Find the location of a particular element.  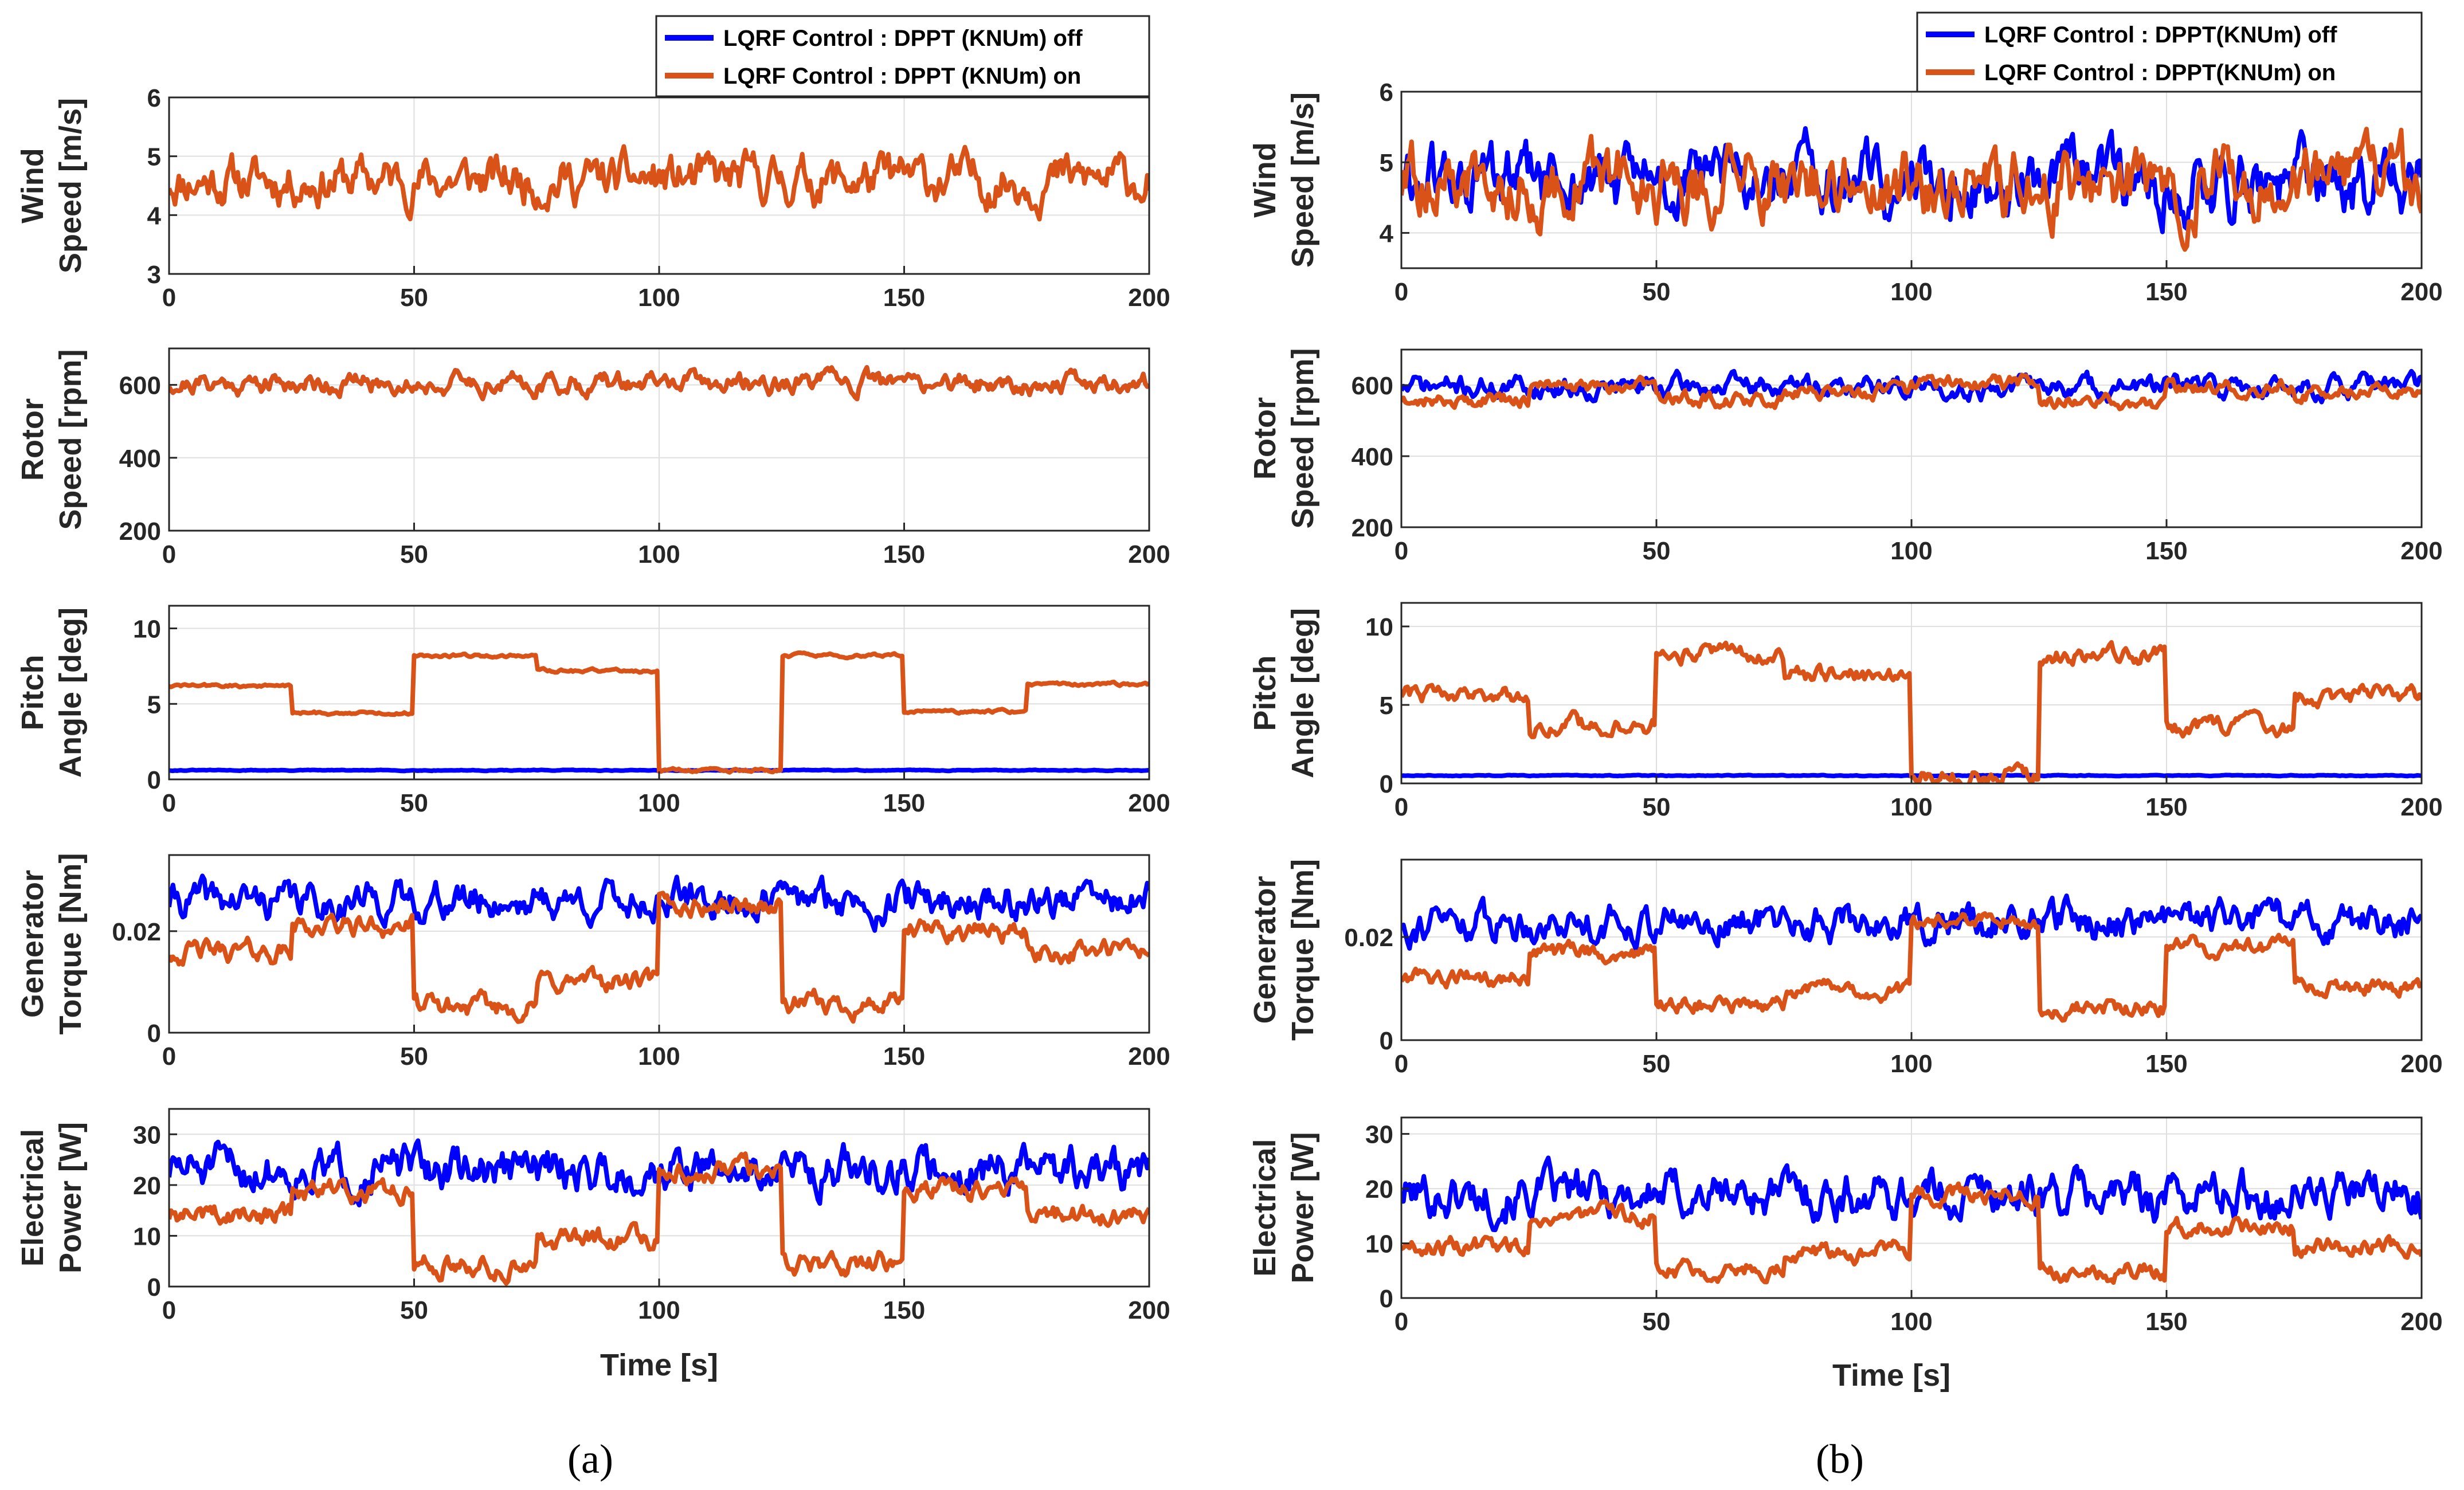

subplot-a-2: 0 50 100 150 200 200 400 600 Rotor Speed [rpm] is located at coordinates (592, 457).